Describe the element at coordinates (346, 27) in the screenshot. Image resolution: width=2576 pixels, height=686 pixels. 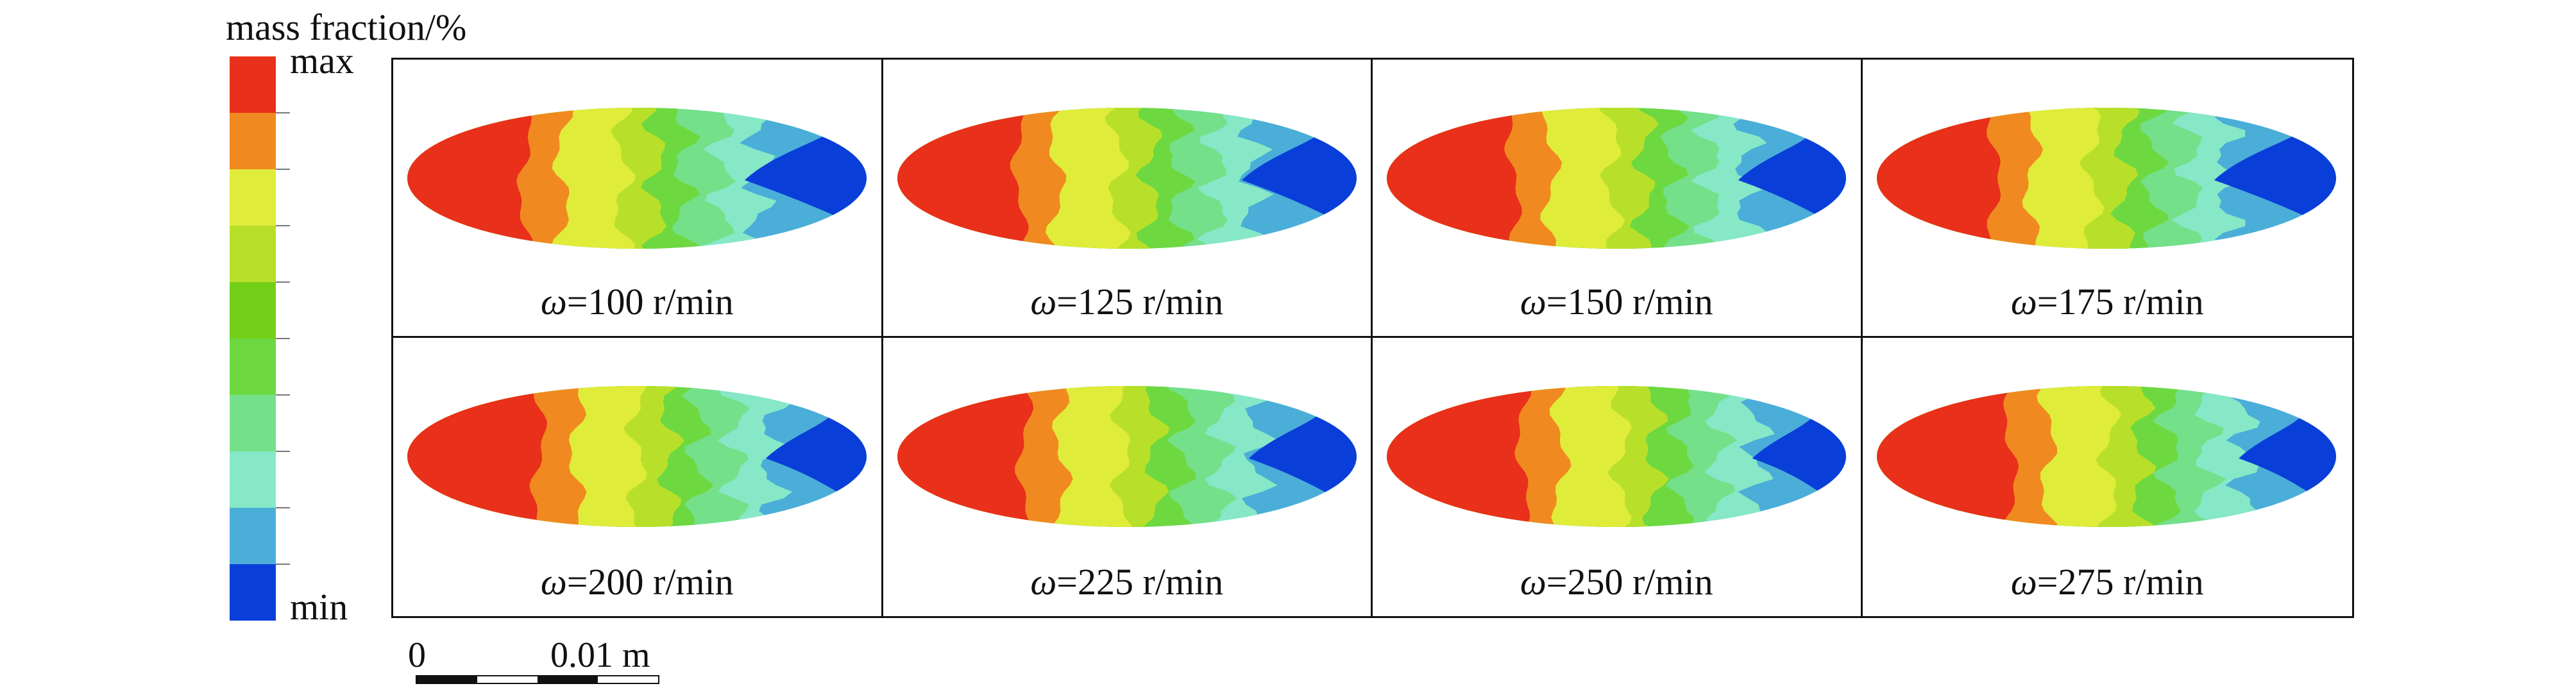
I see `legend-title: mass fraction/%` at that location.